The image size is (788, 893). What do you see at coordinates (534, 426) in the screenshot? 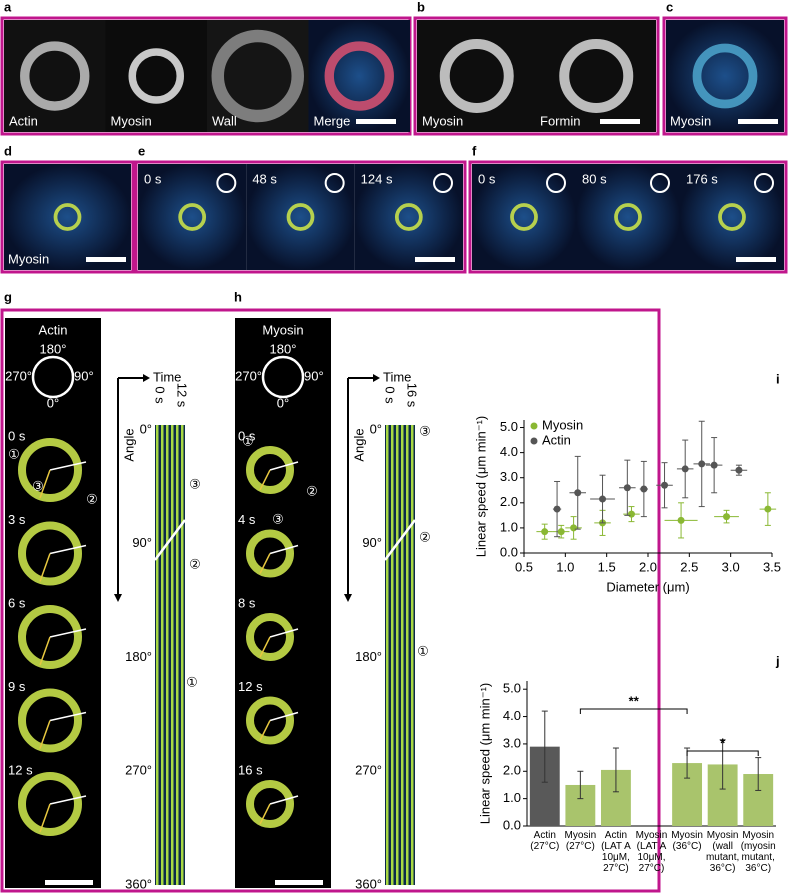
I see `legend-marker` at bounding box center [534, 426].